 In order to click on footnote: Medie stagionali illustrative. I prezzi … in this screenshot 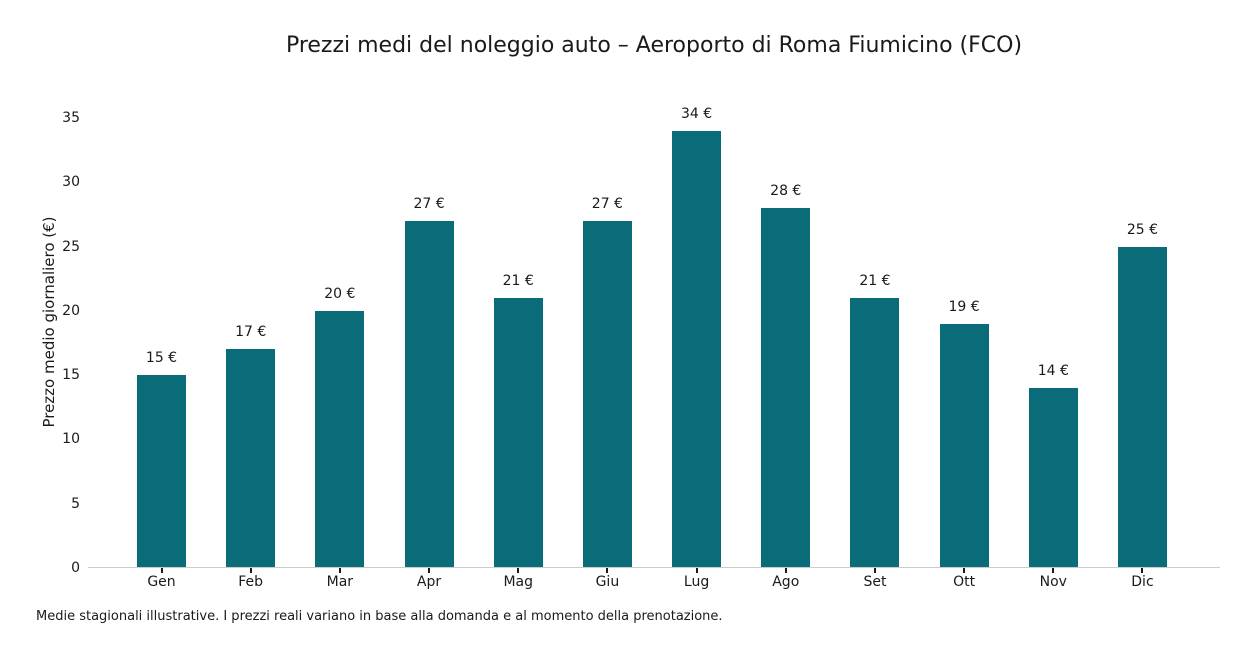, I will do `click(379, 616)`.